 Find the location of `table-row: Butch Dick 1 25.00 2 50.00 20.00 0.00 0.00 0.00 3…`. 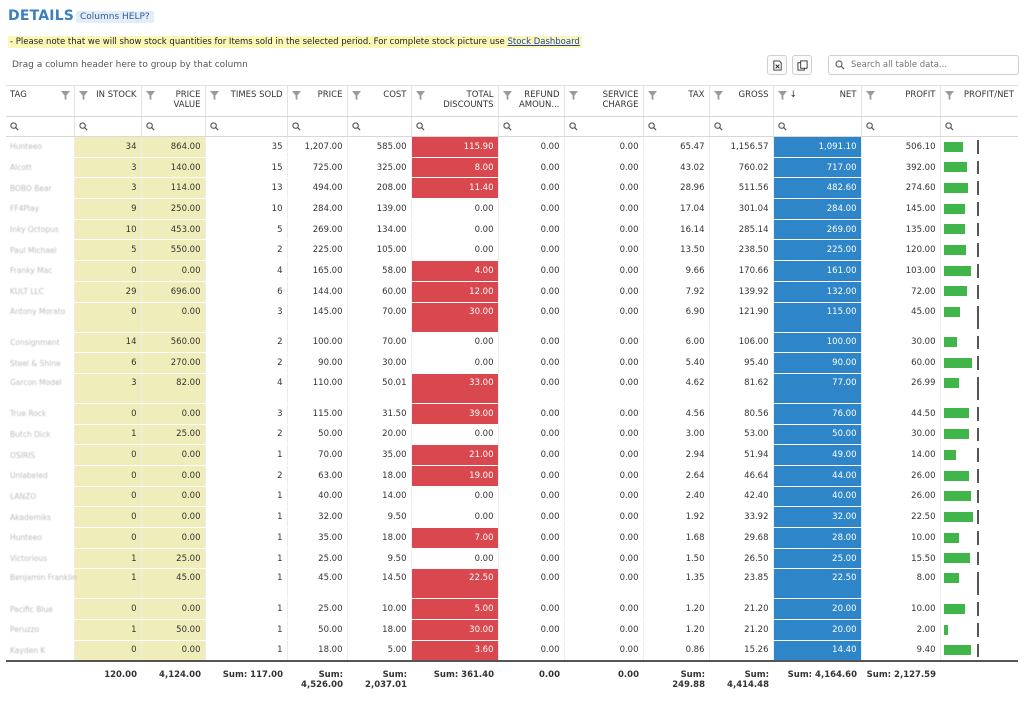

table-row: Butch Dick 1 25.00 2 50.00 20.00 0.00 0.00 0.00 3… is located at coordinates (512, 435).